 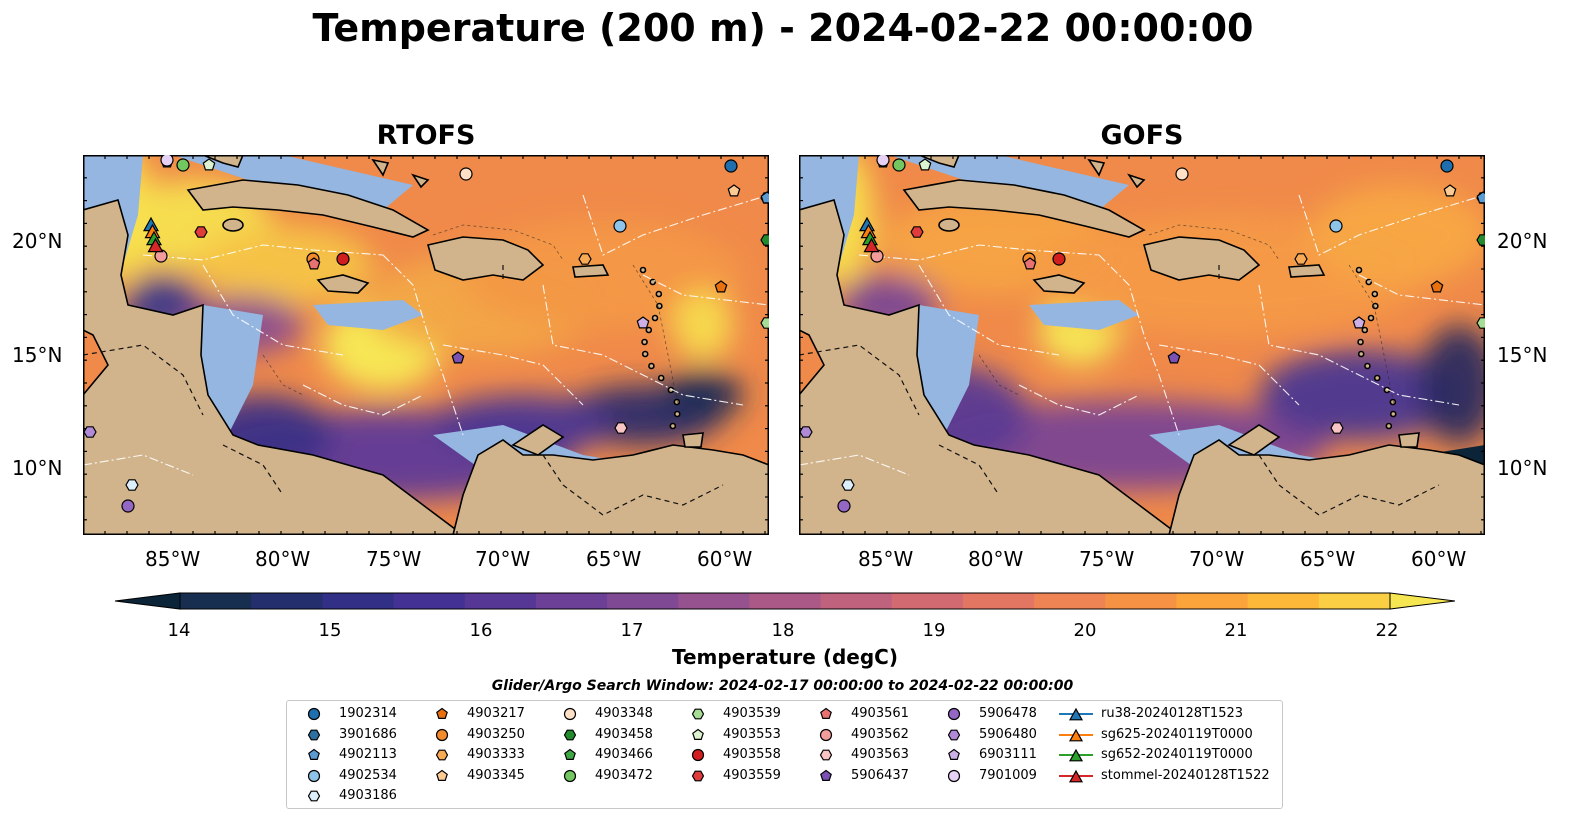 What do you see at coordinates (368, 713) in the screenshot?
I see `legend-label: 1902314` at bounding box center [368, 713].